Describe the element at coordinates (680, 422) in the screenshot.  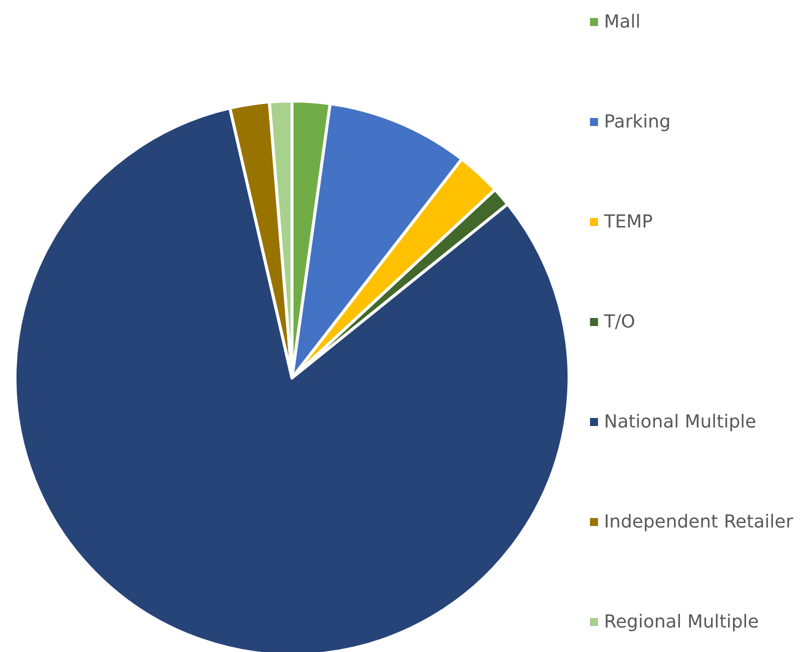
I see `legend-label: National Multiple` at that location.